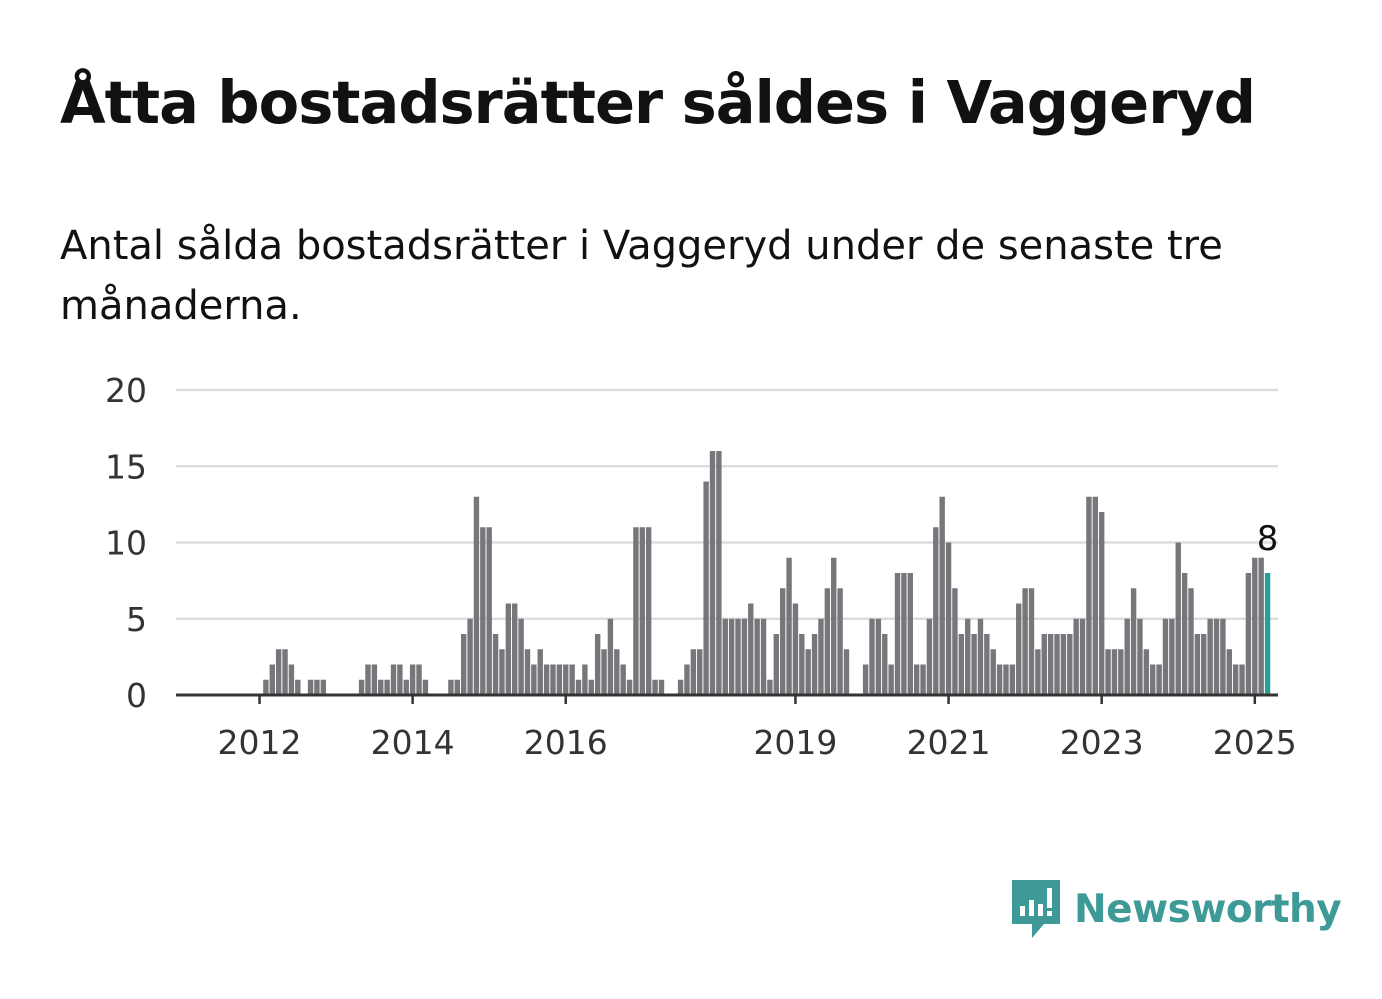 This screenshot has width=1382, height=999. What do you see at coordinates (260, 742) in the screenshot?
I see `x-tick-label: 2012` at bounding box center [260, 742].